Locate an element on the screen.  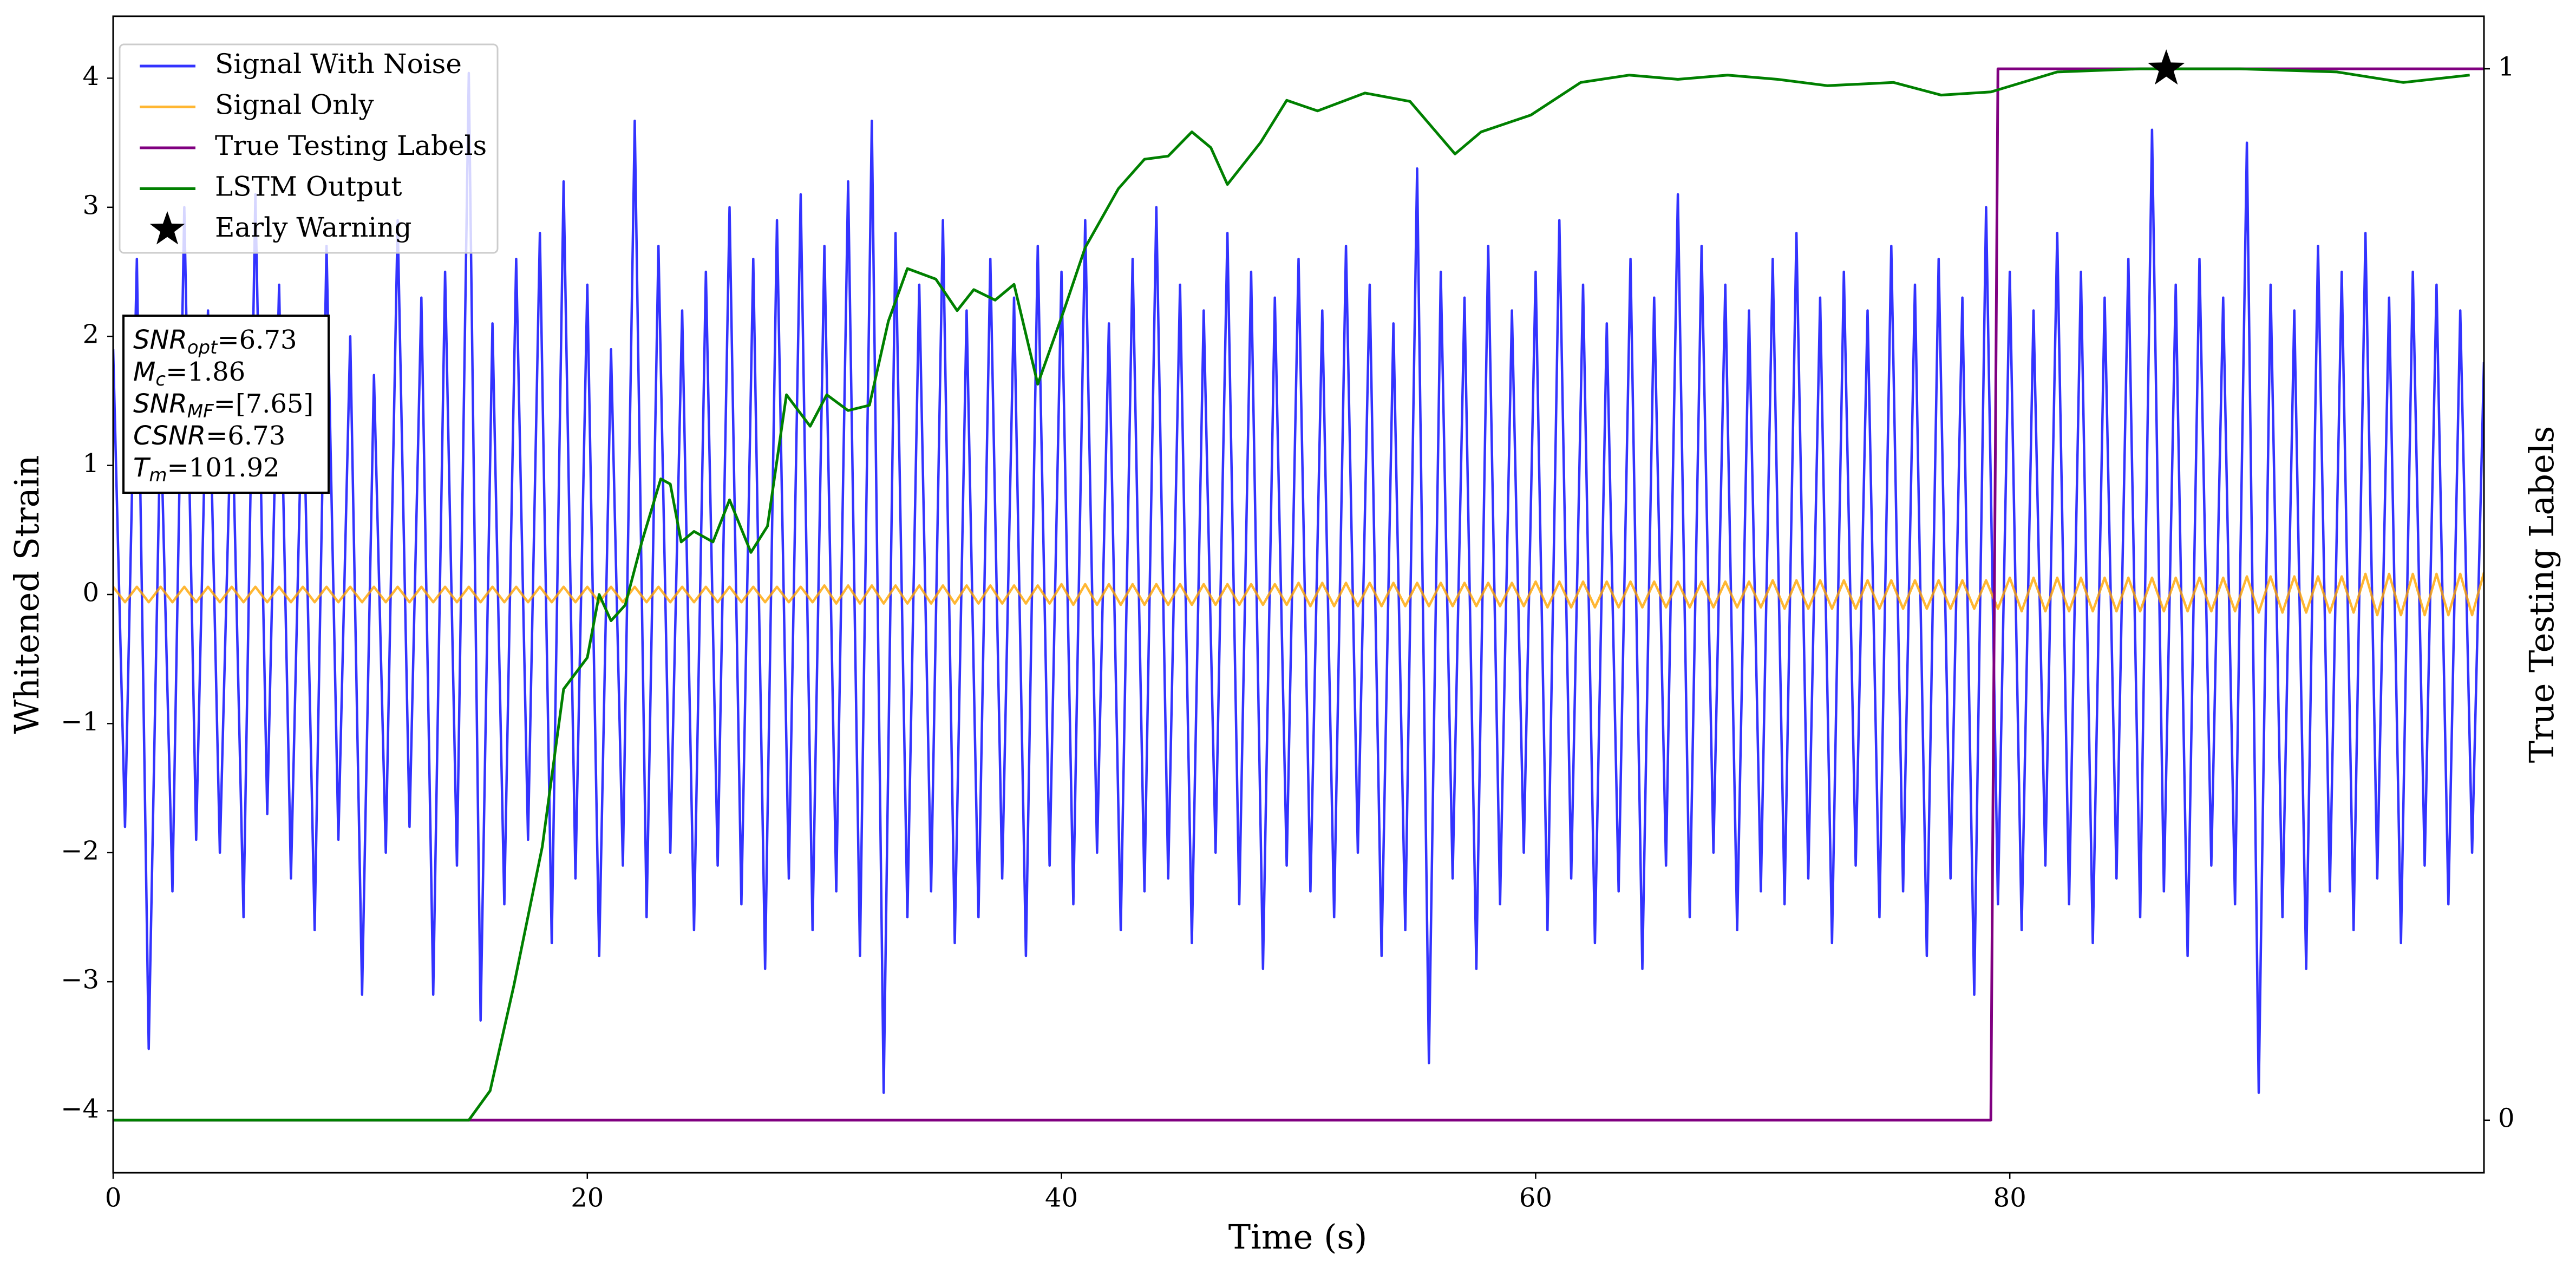
y-tick-label: −3 is located at coordinates (80, 980).